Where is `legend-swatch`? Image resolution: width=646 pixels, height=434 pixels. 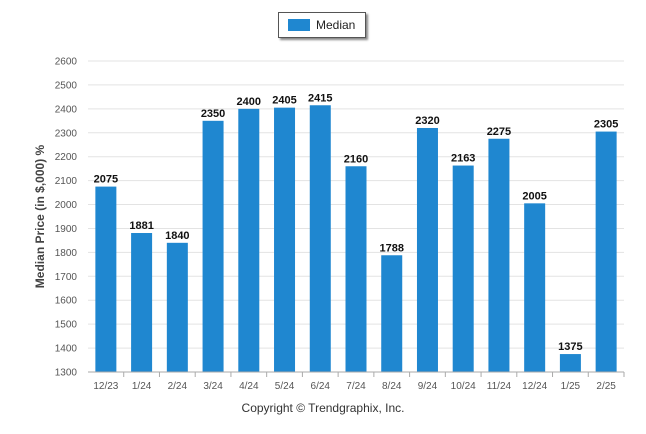 legend-swatch is located at coordinates (299, 25).